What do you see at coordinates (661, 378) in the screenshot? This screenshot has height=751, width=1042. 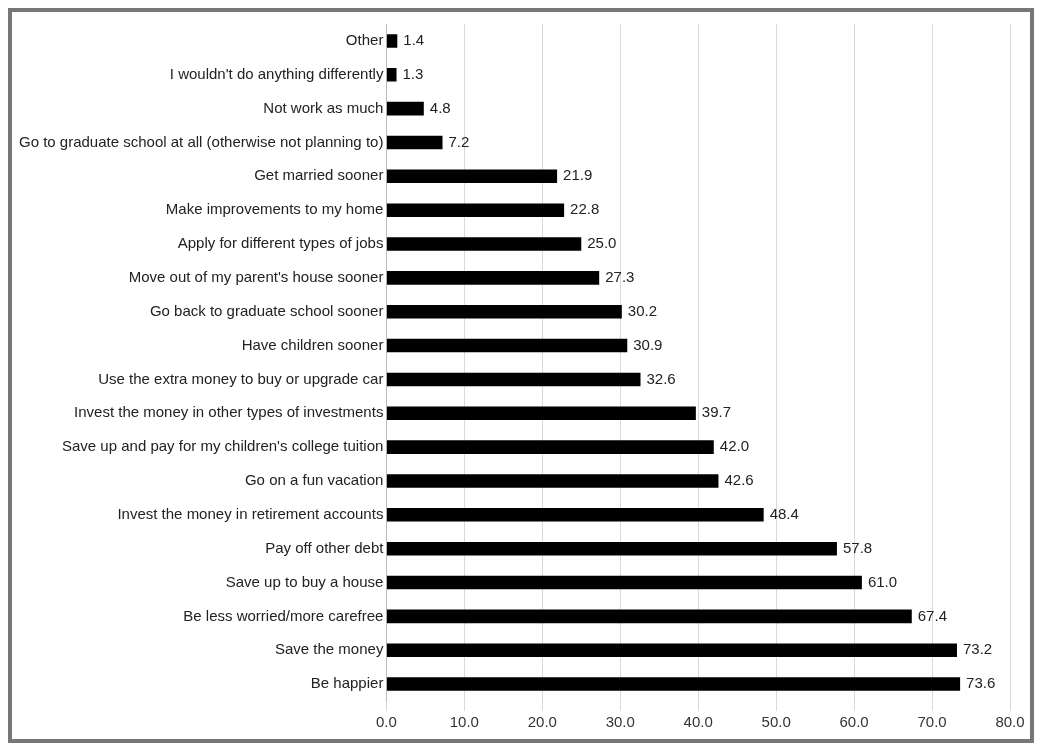 I see `data-label: 32.6` at bounding box center [661, 378].